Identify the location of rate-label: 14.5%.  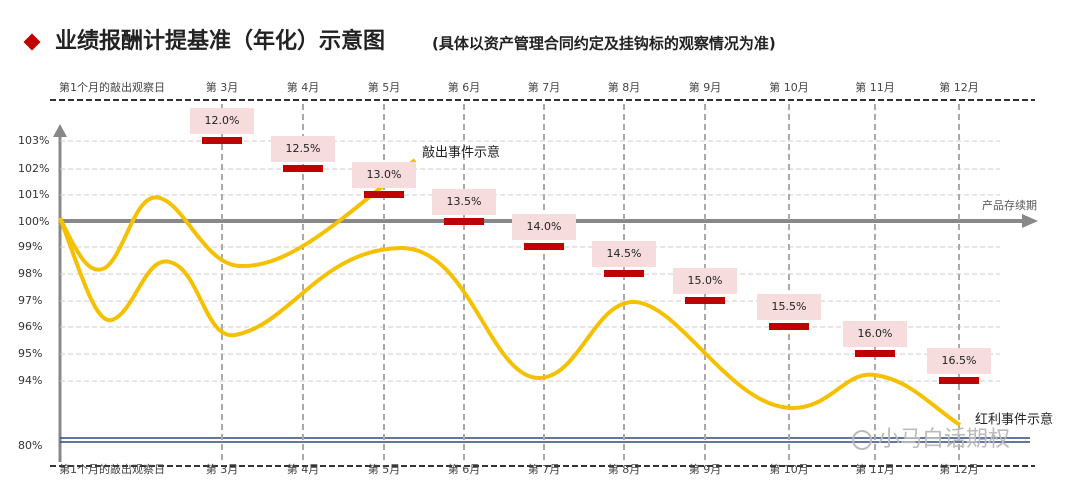
(624, 253).